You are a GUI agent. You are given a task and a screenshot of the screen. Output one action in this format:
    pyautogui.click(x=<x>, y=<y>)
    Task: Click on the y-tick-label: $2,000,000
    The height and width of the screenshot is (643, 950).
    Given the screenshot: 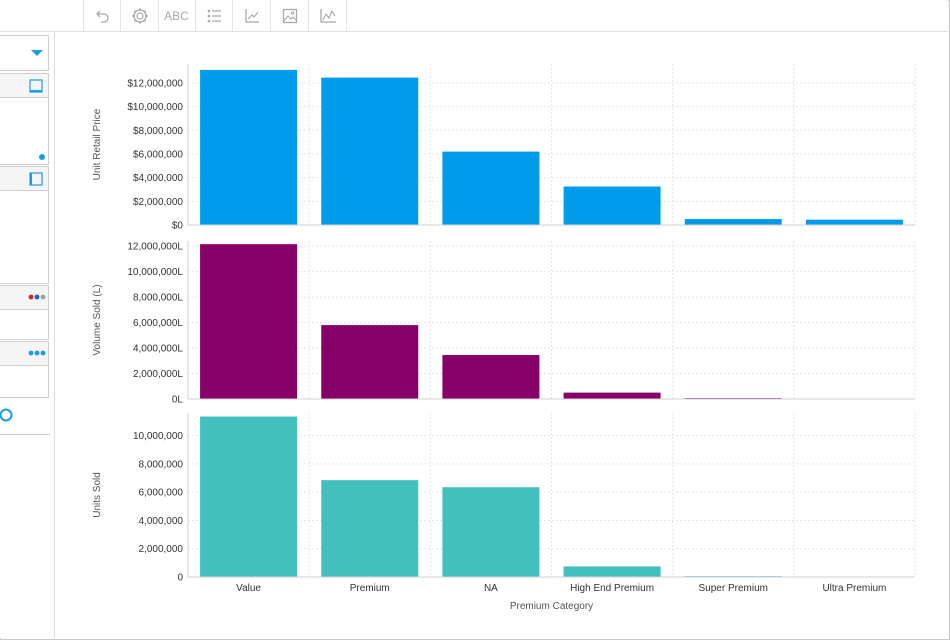 What is the action you would take?
    pyautogui.click(x=158, y=202)
    